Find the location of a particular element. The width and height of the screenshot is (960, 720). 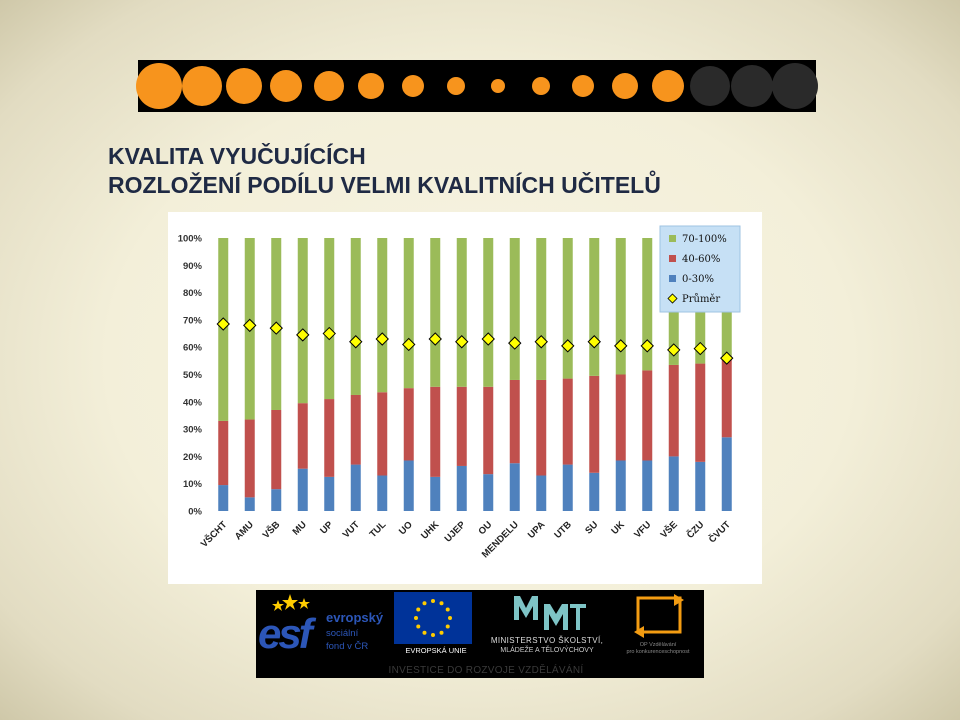

x-tick-label: MU is located at coordinates (300, 528).